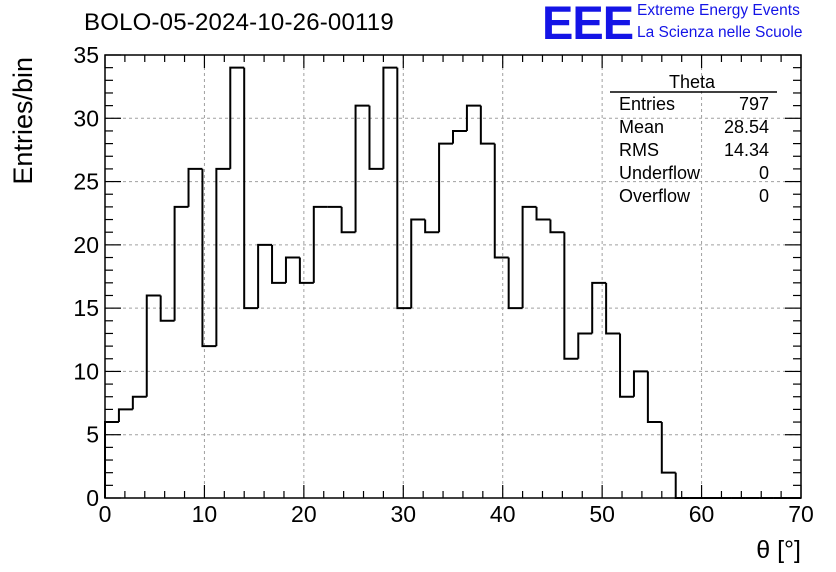 The height and width of the screenshot is (572, 836). I want to click on y-tick-label: 0, so click(92, 498).